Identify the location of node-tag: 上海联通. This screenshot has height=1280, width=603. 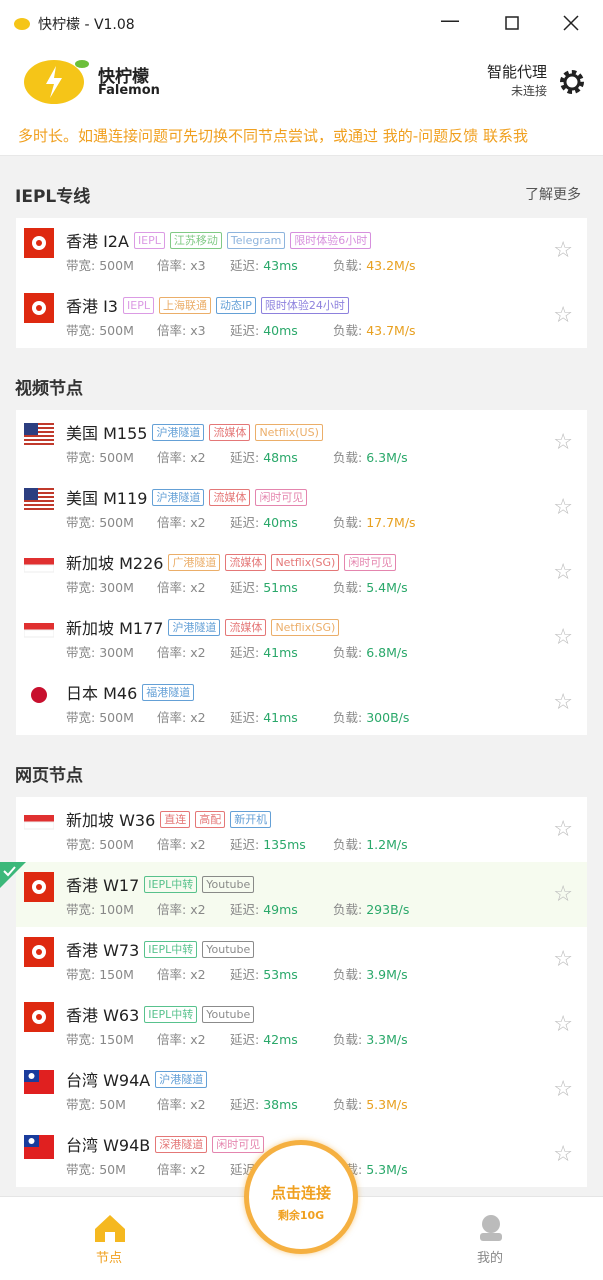
(184, 305).